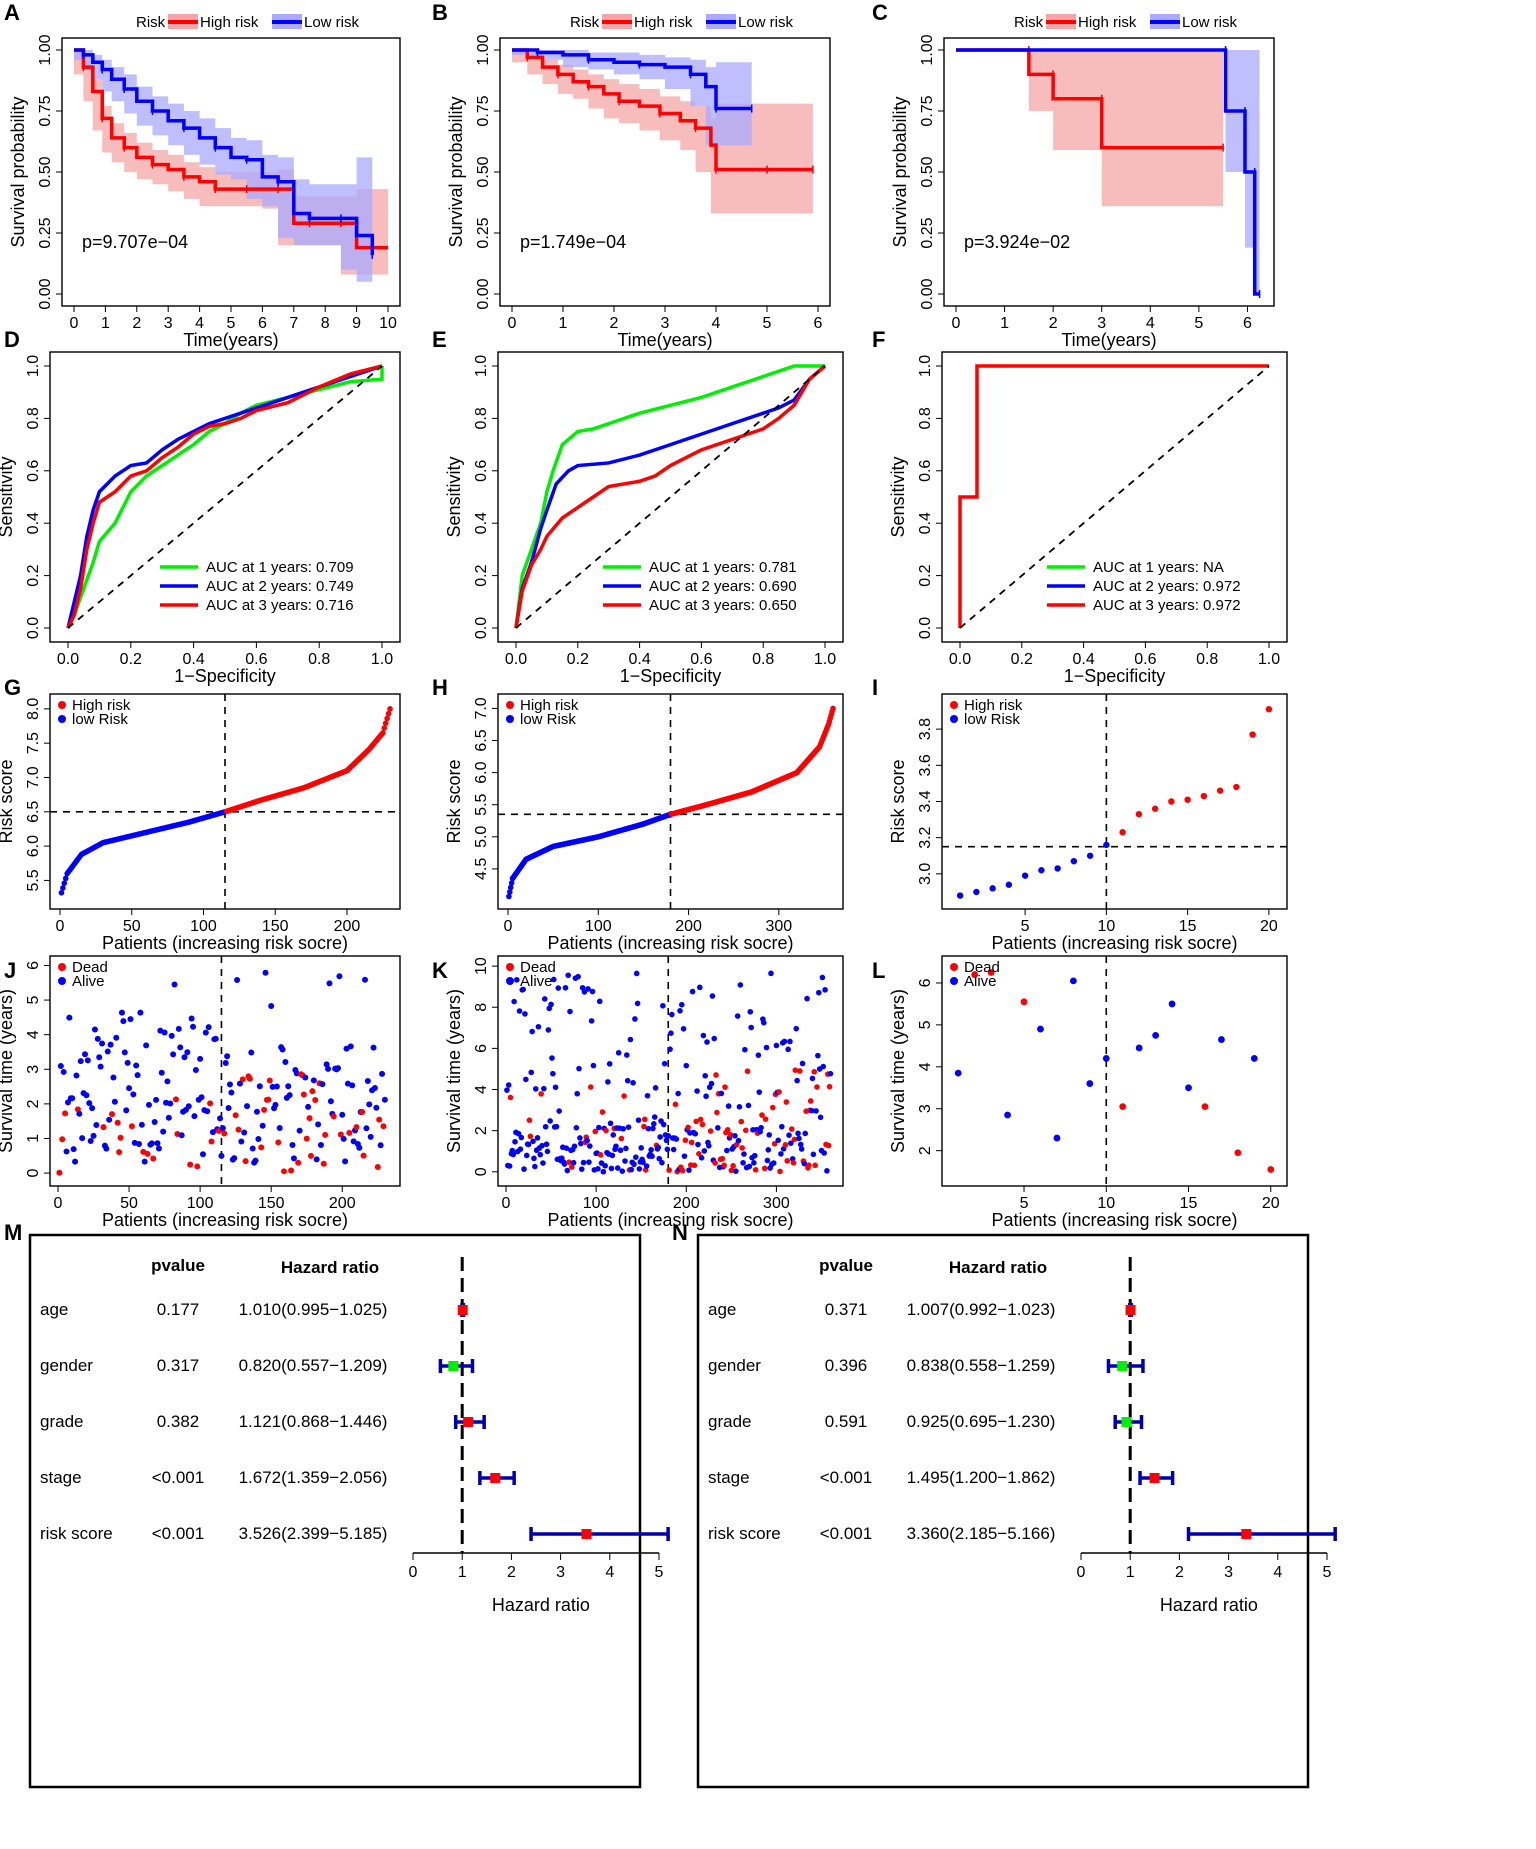  What do you see at coordinates (1188, 926) in the screenshot?
I see `x-tick-label: 15` at bounding box center [1188, 926].